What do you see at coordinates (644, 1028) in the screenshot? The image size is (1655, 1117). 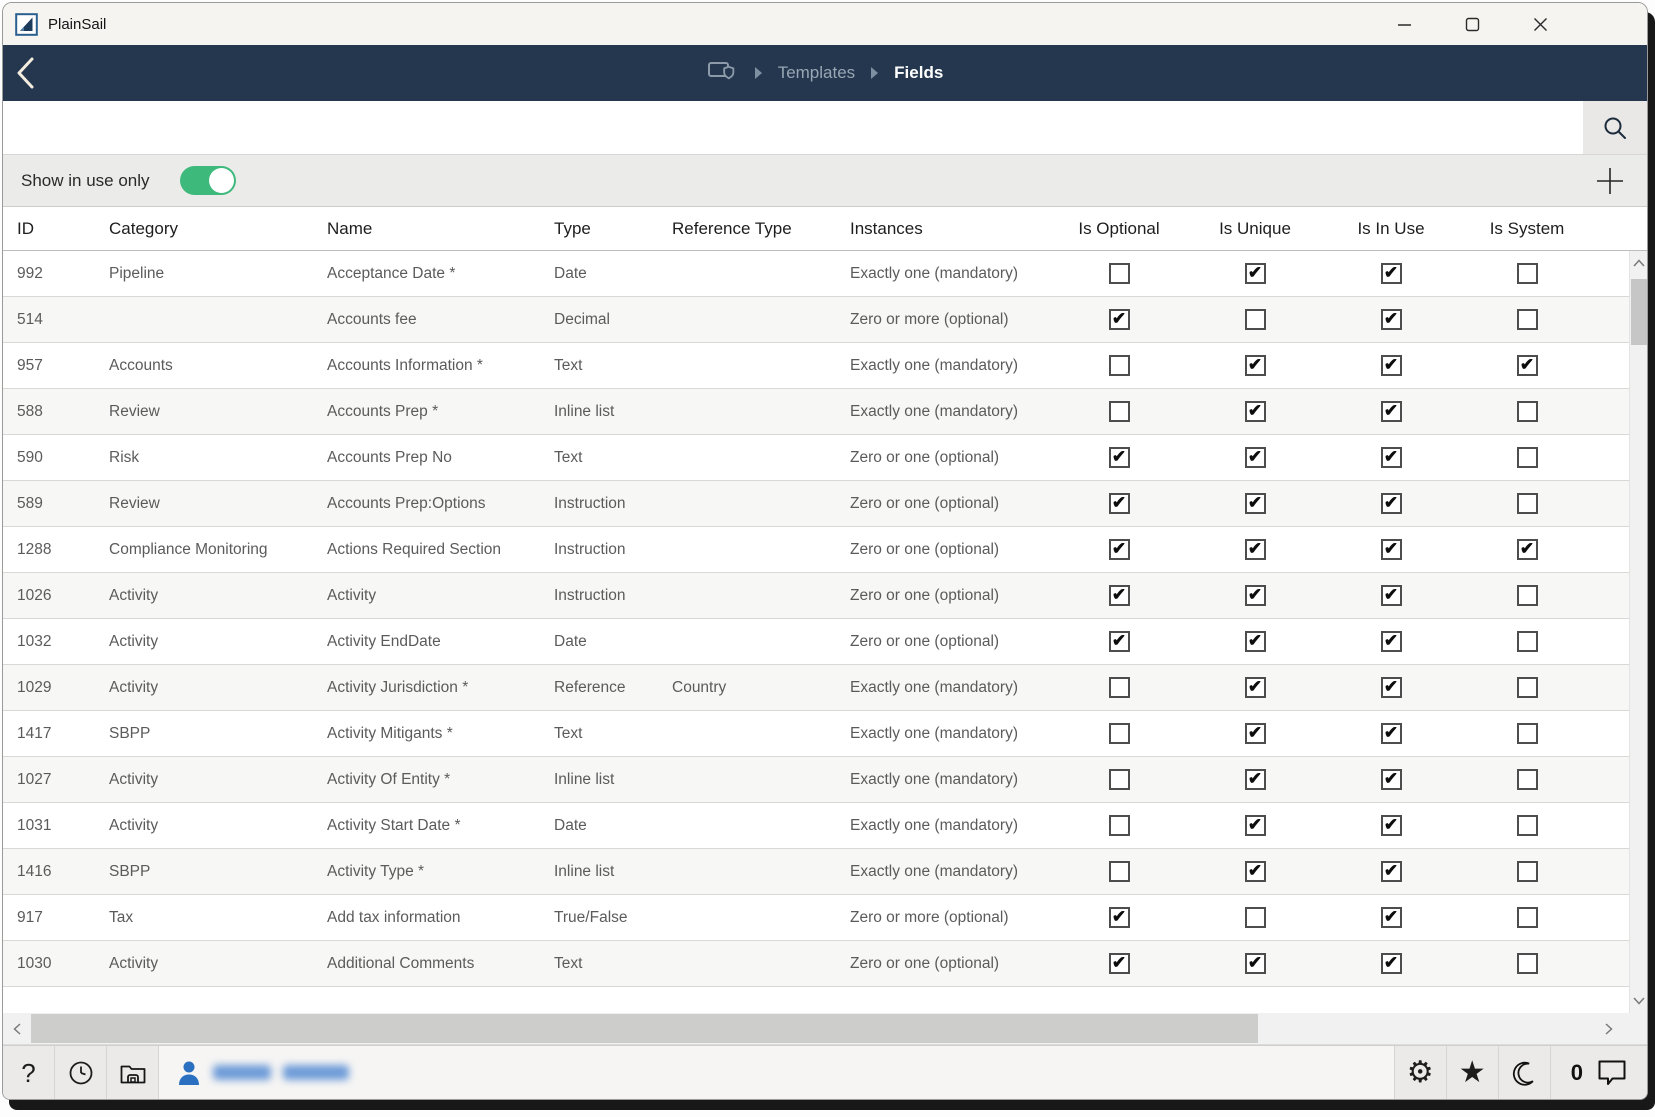 I see `horizontal-scroll-thumb` at bounding box center [644, 1028].